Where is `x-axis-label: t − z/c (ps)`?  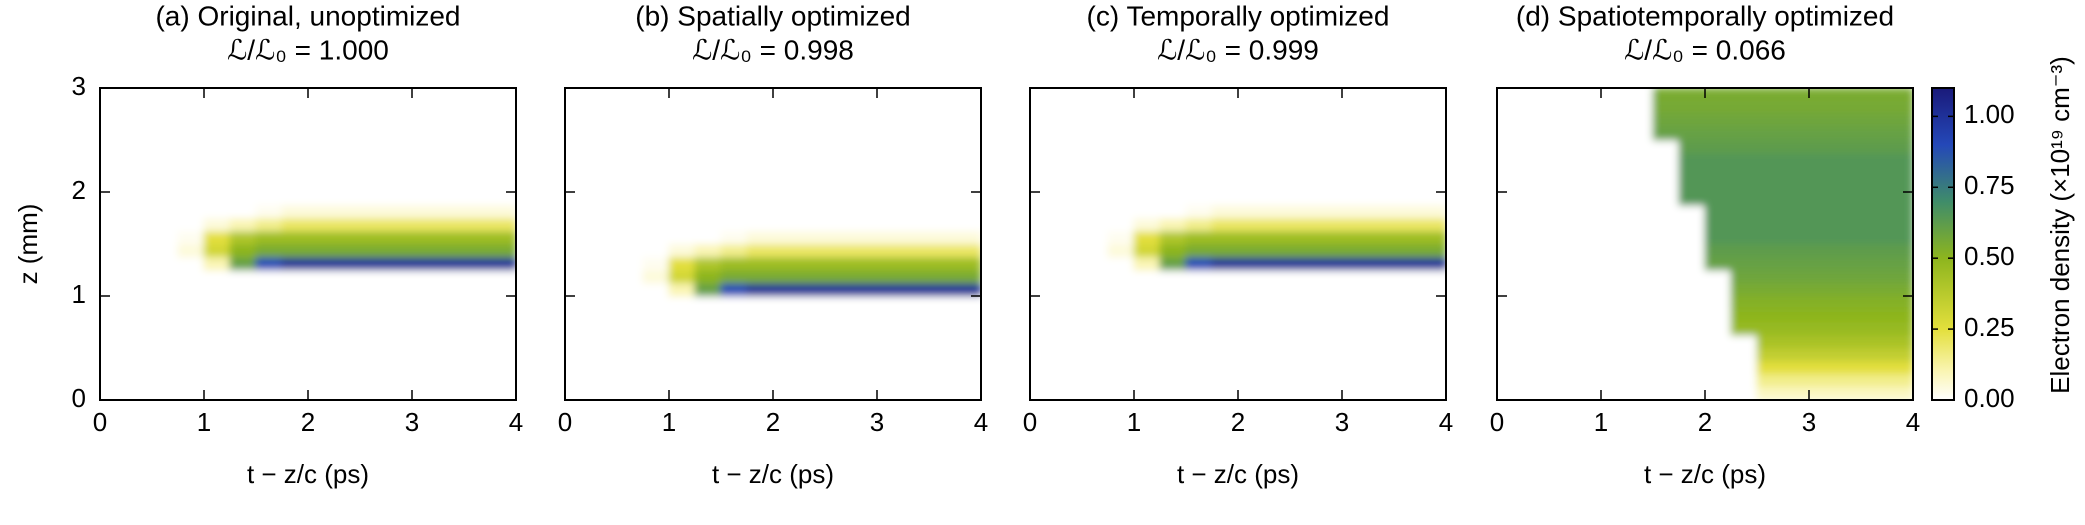
x-axis-label: t − z/c (ps) is located at coordinates (308, 474).